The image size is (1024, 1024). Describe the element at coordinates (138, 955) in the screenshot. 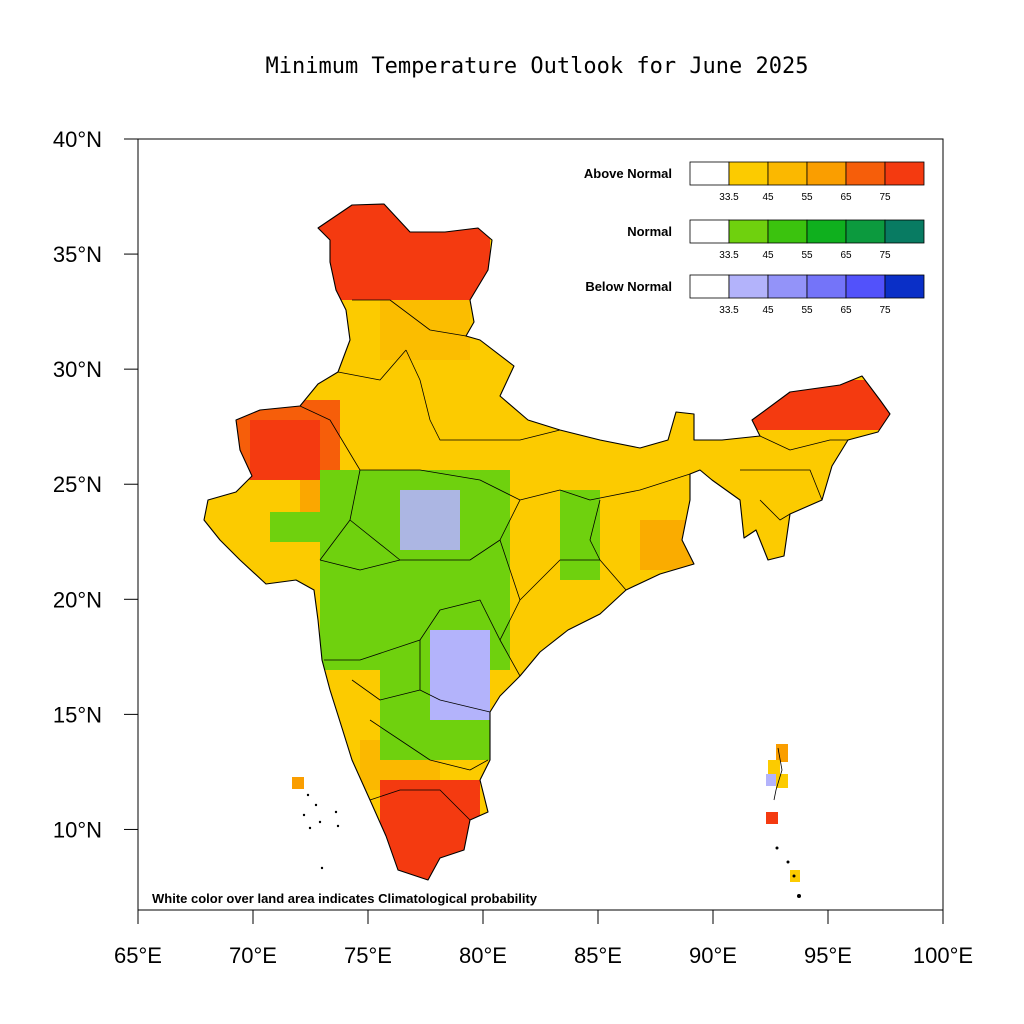

I see `lon-tick-label: 65°E` at that location.